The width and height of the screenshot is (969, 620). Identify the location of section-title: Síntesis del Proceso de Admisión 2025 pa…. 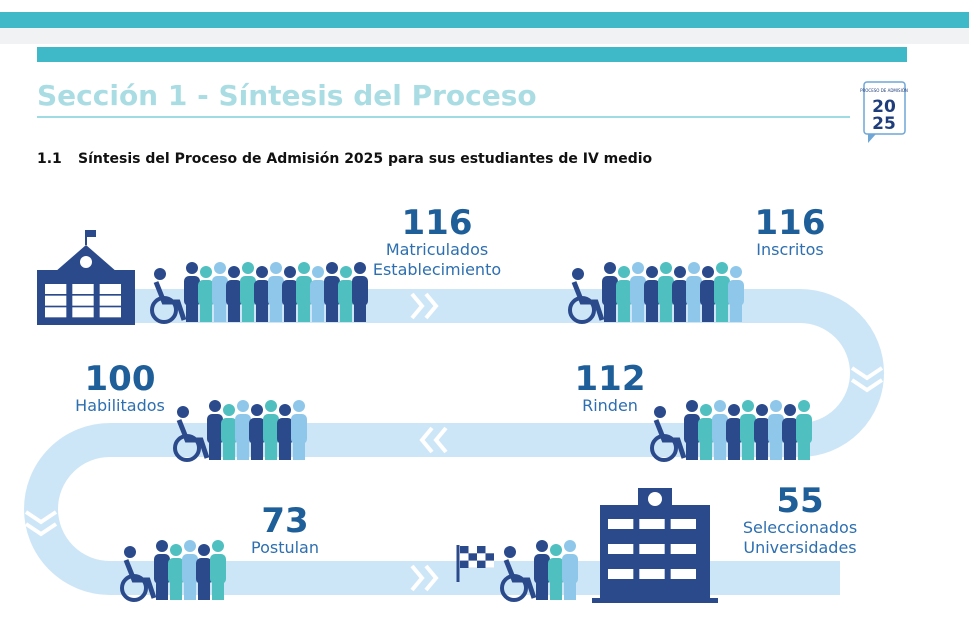
(365, 159).